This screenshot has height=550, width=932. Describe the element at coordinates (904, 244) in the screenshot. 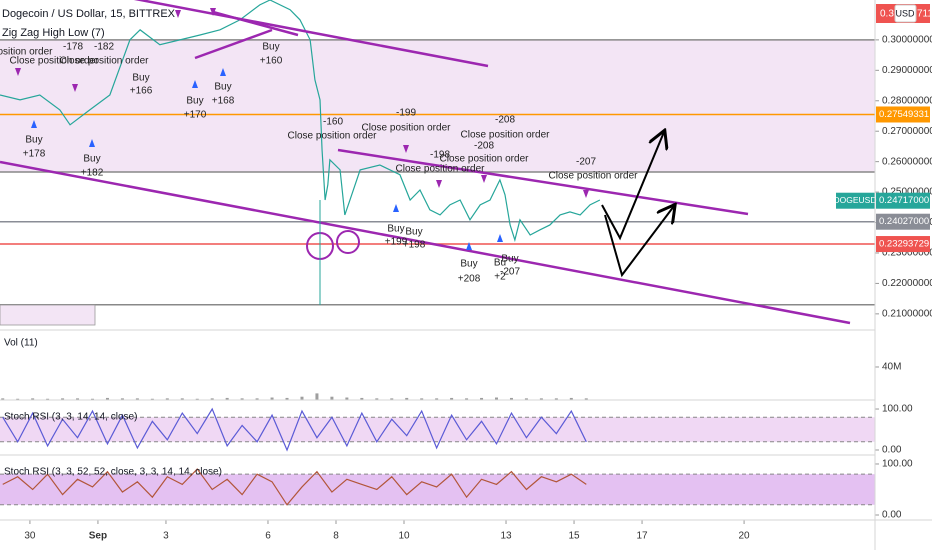

I see `price-box-label: 0.23293729` at that location.